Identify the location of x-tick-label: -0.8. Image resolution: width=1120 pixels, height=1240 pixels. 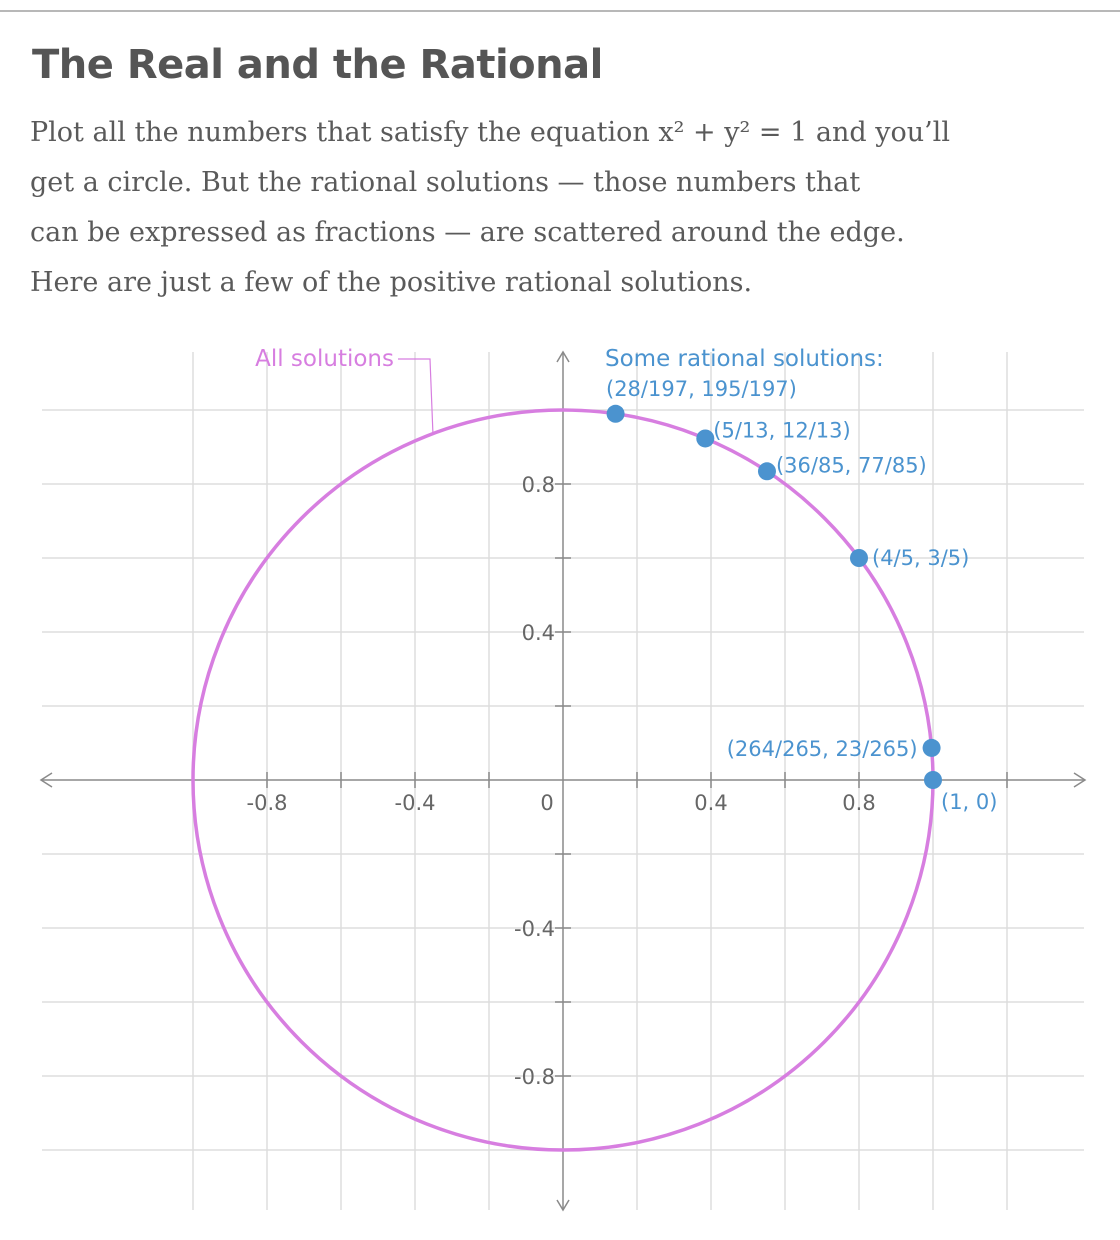
(267, 803).